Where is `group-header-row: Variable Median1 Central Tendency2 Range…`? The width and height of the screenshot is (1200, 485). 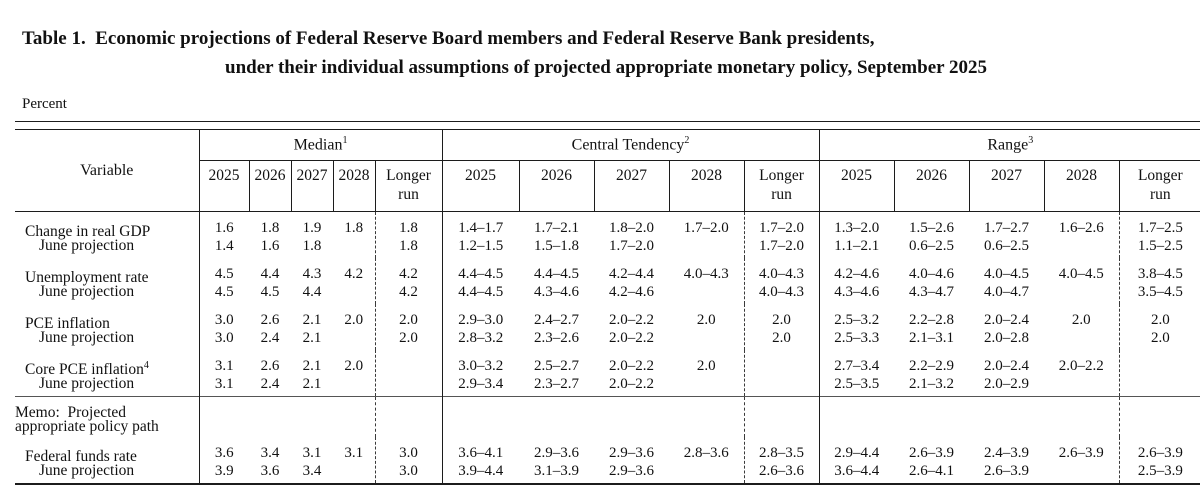 group-header-row: Variable Median1 Central Tendency2 Range… is located at coordinates (607, 154).